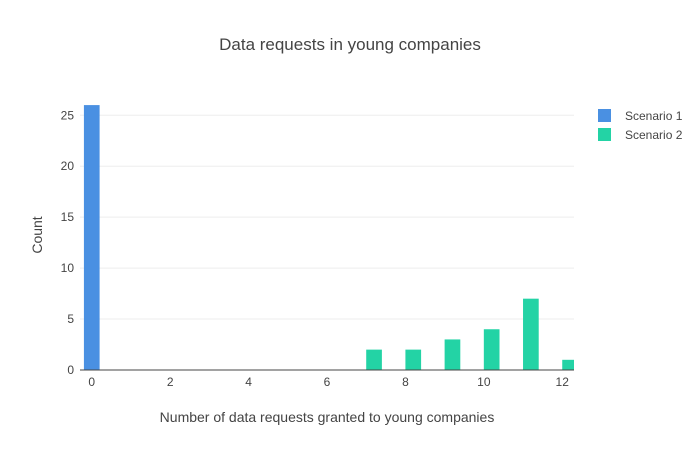  What do you see at coordinates (563, 382) in the screenshot?
I see `x-tick-label: 12` at bounding box center [563, 382].